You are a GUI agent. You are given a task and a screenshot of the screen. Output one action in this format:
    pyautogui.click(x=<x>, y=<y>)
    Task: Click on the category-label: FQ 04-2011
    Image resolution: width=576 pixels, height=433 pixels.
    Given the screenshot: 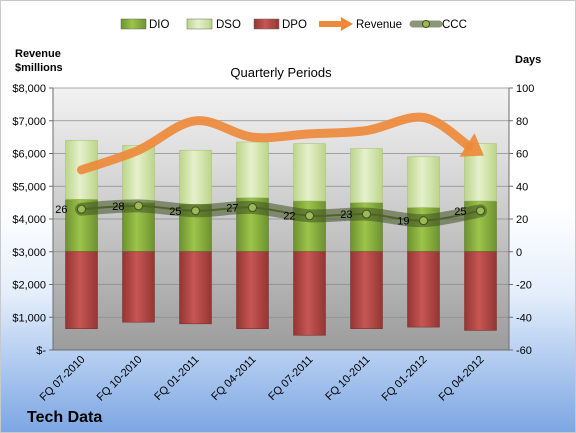 What is the action you would take?
    pyautogui.click(x=233, y=378)
    